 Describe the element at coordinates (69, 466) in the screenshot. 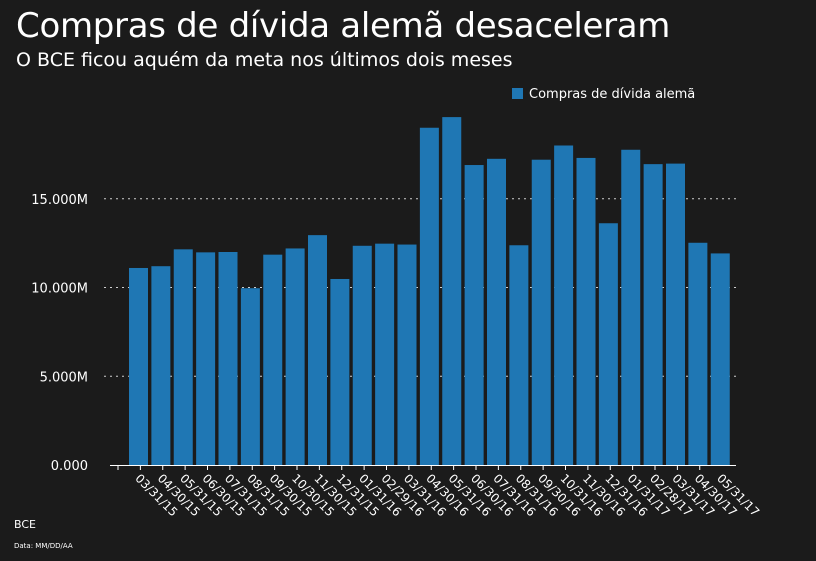

I see `y-tick-label: 0.000` at that location.